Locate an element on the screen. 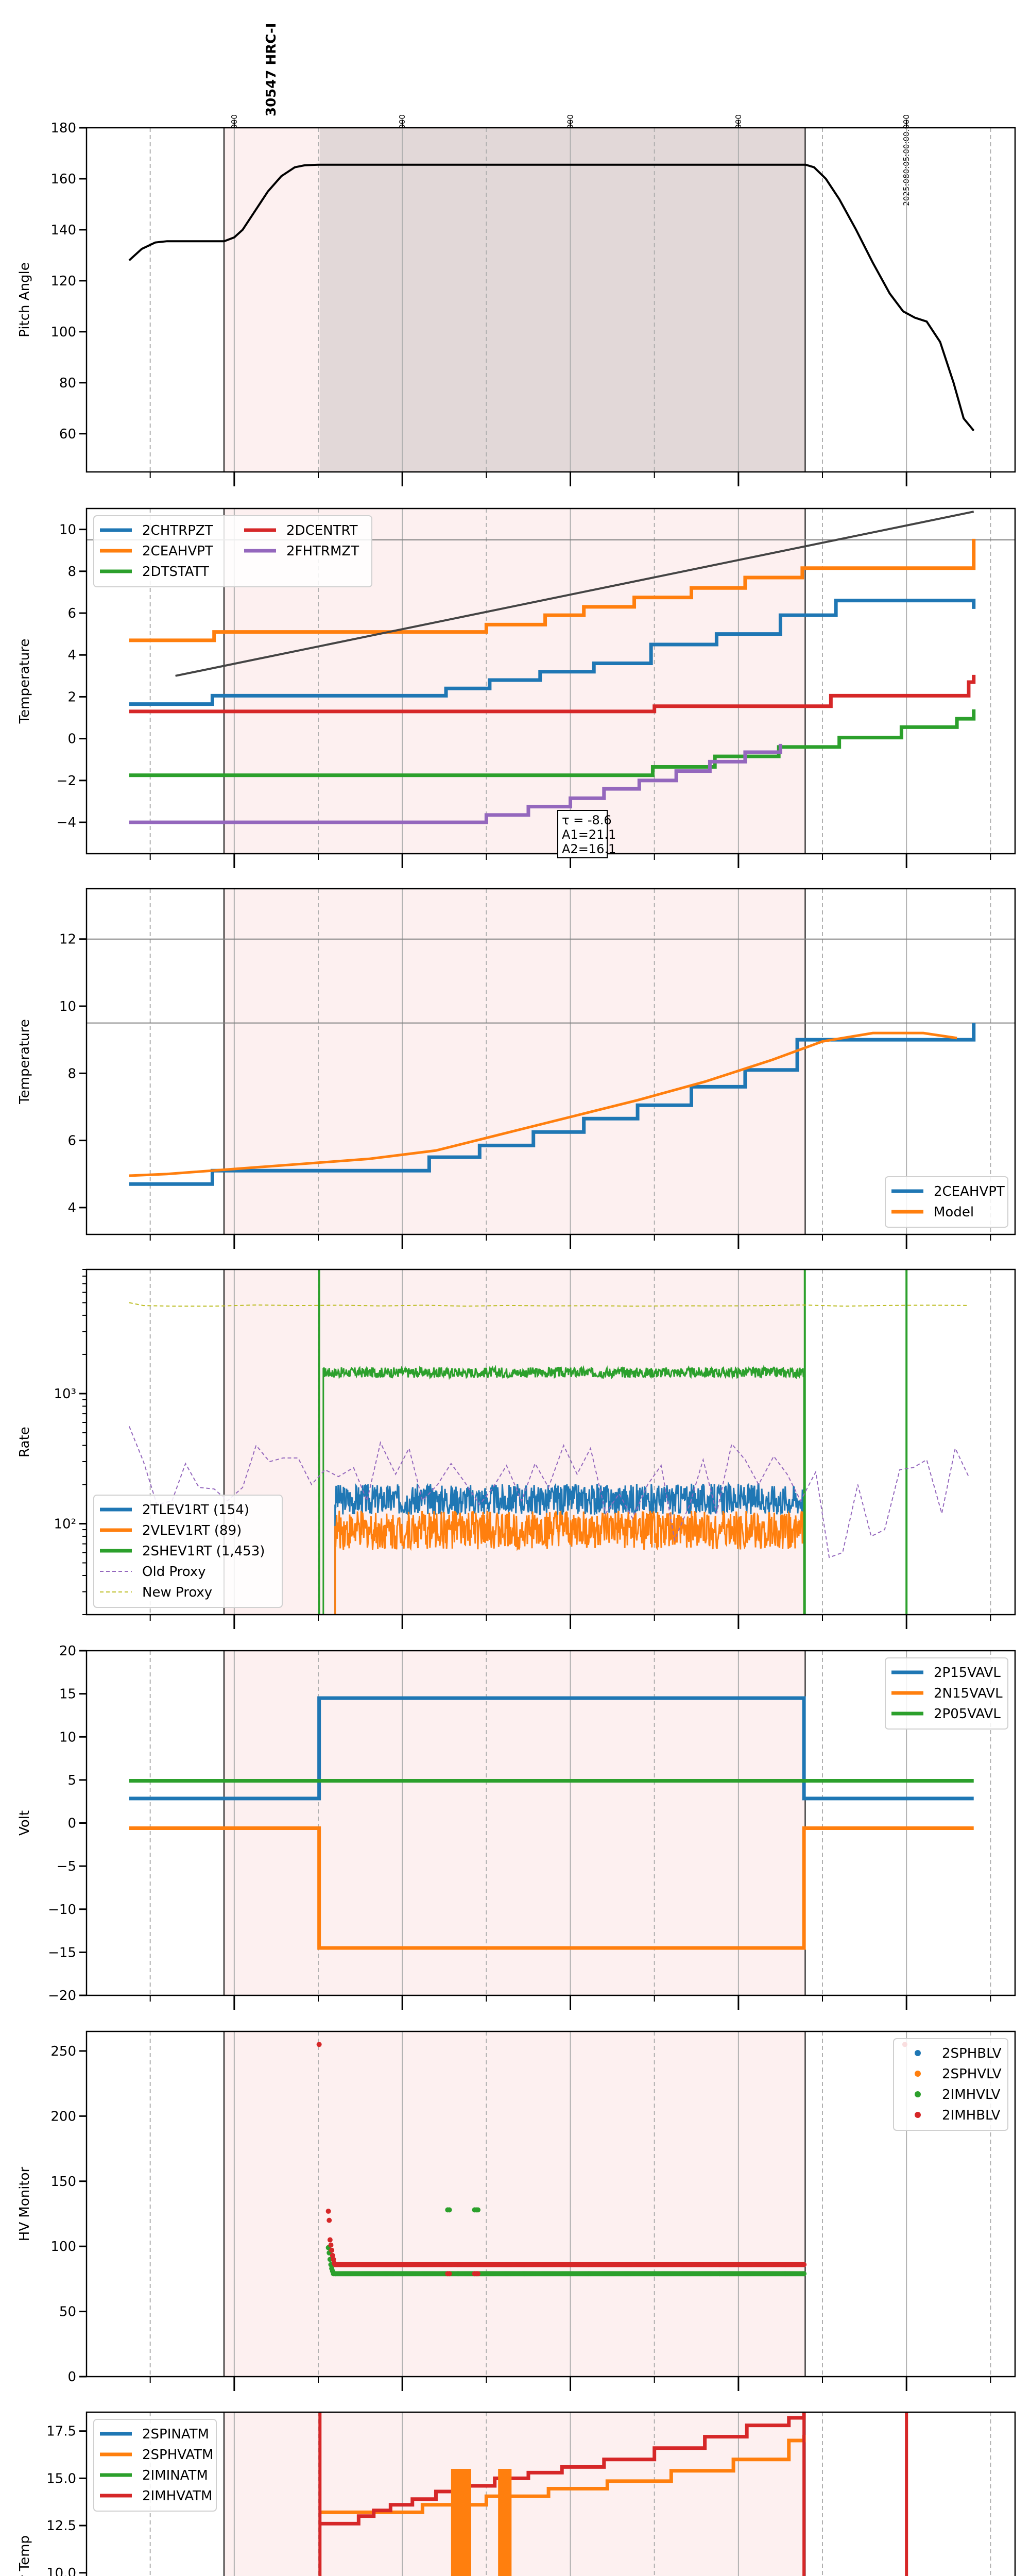  y-tick-label: 80 is located at coordinates (68, 383).